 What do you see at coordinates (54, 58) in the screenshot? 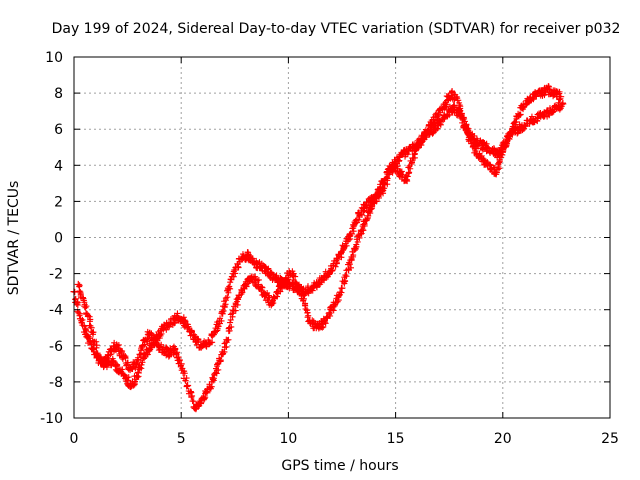
I see `y-tick-label: 10` at bounding box center [54, 58].